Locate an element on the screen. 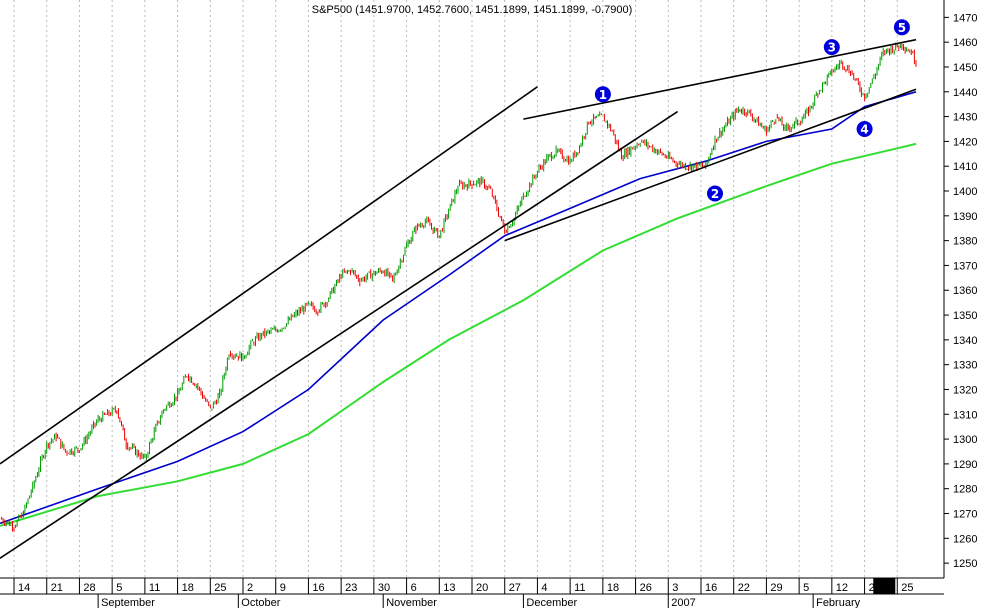  y-tick-label: 1250 is located at coordinates (965, 564).